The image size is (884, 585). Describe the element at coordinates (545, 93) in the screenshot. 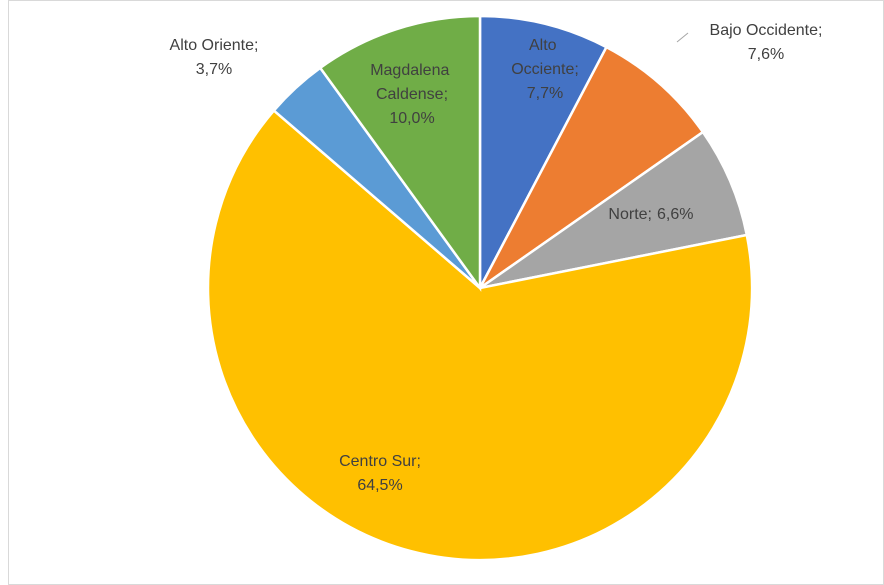

I see `data-label-value: 7,7%` at that location.